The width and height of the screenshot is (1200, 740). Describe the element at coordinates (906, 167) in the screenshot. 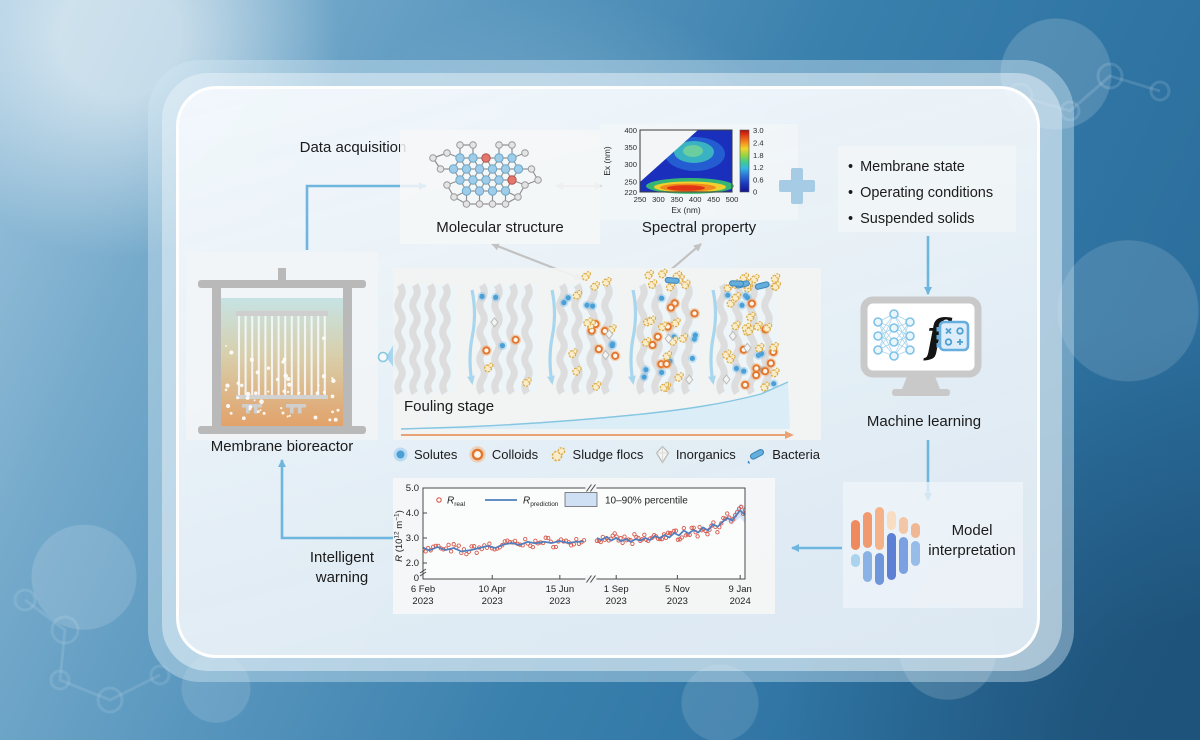

I see `list-item: • Membrane state` at that location.